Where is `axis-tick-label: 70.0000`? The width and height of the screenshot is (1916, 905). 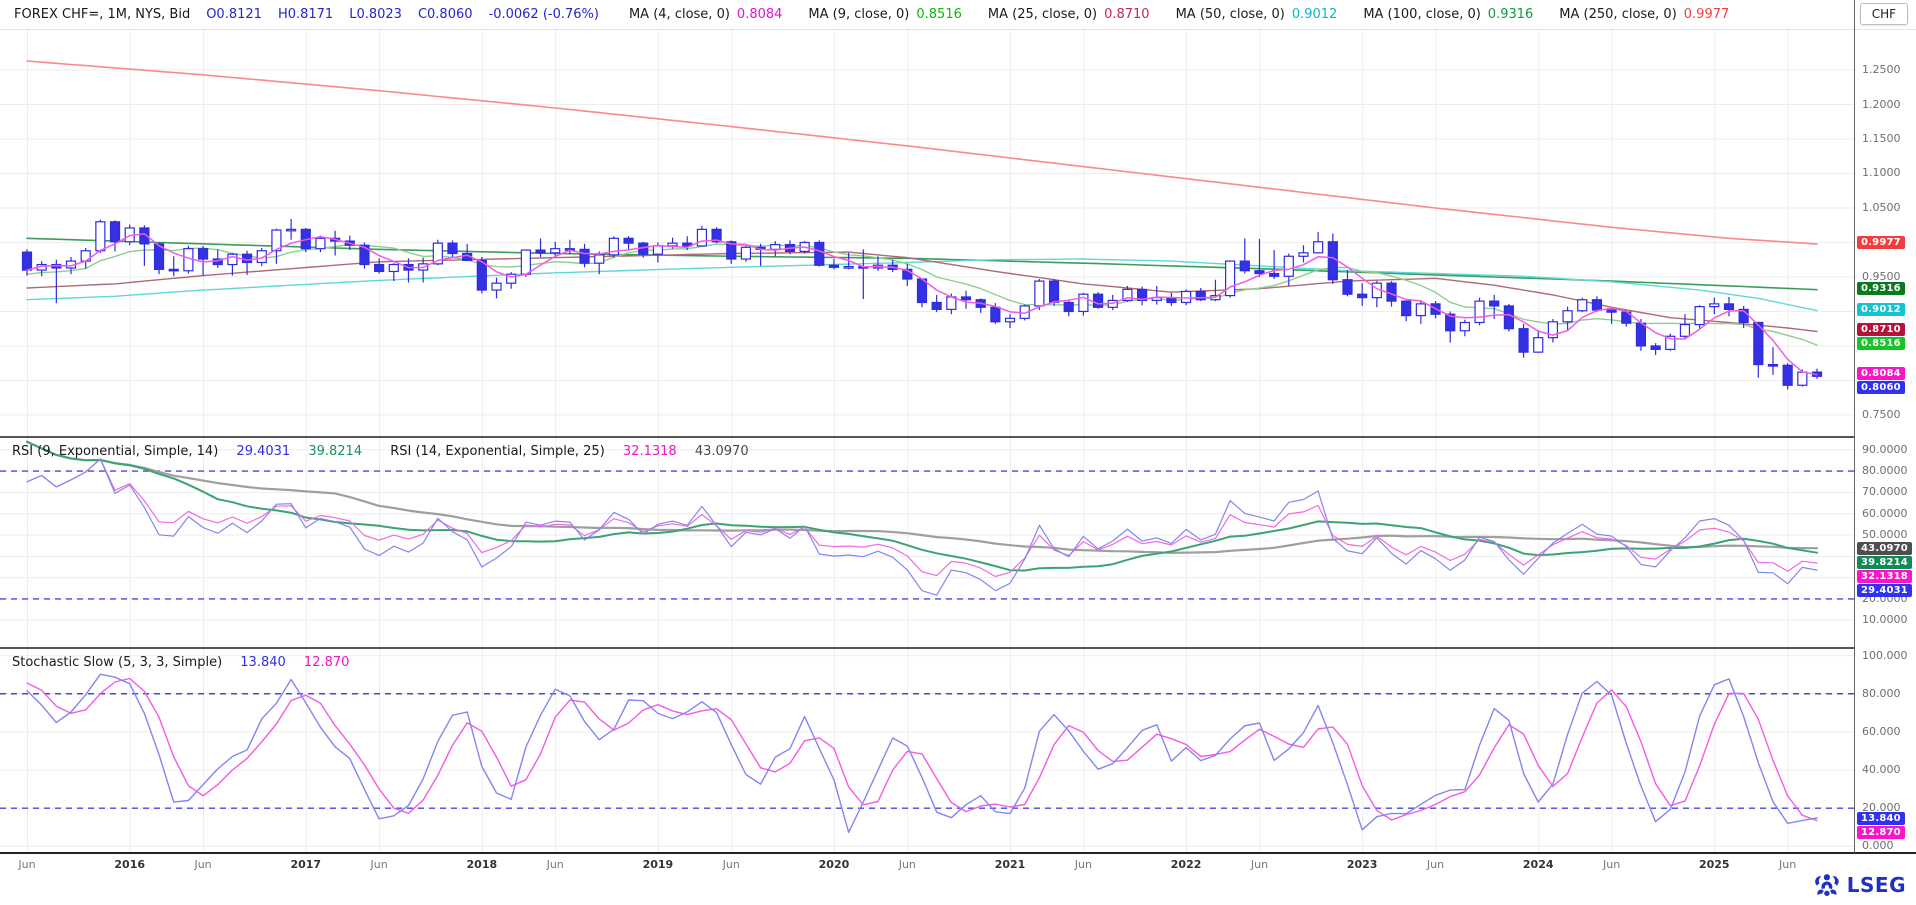 axis-tick-label: 70.0000 is located at coordinates (1885, 492).